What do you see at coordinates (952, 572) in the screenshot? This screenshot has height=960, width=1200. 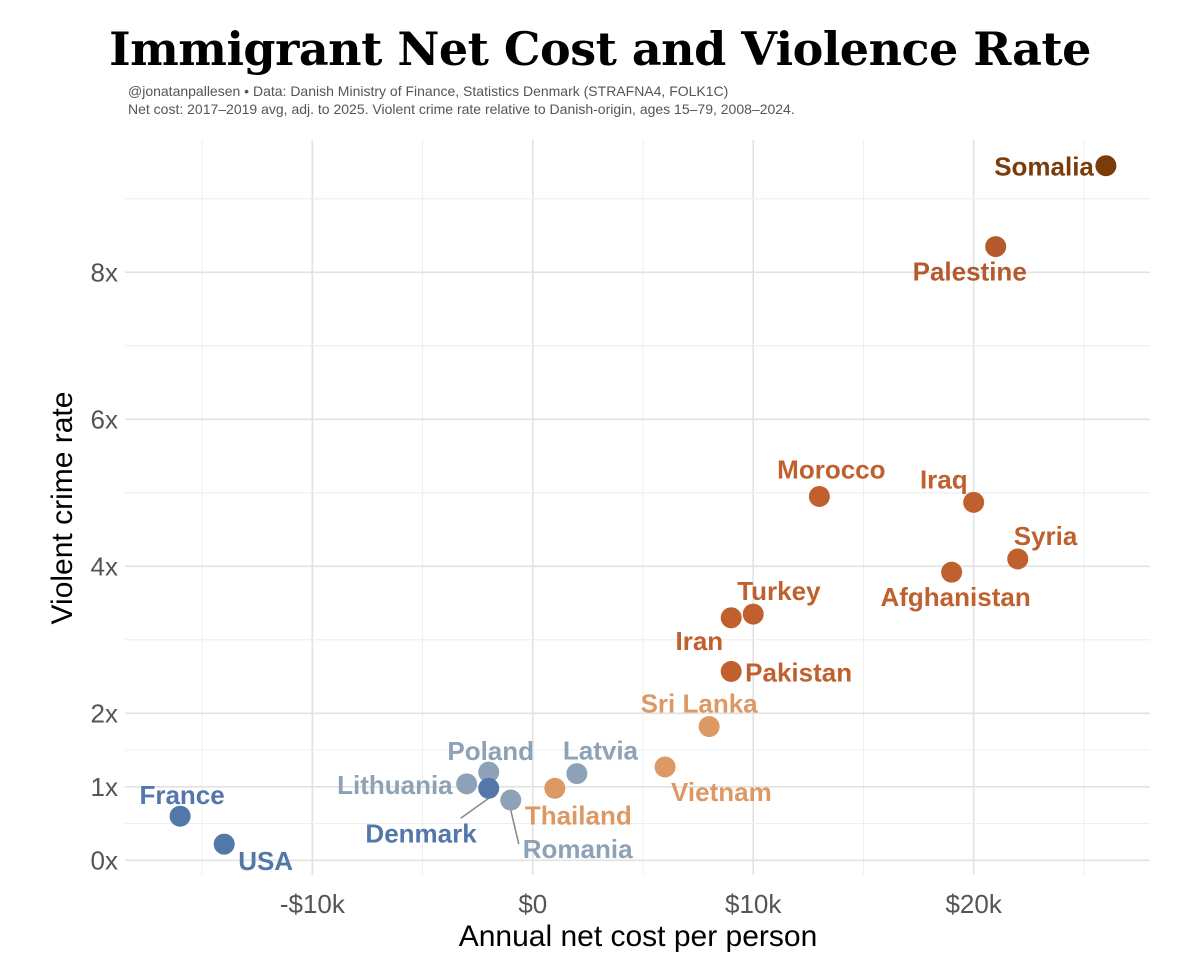 I see `point-afghanistan` at bounding box center [952, 572].